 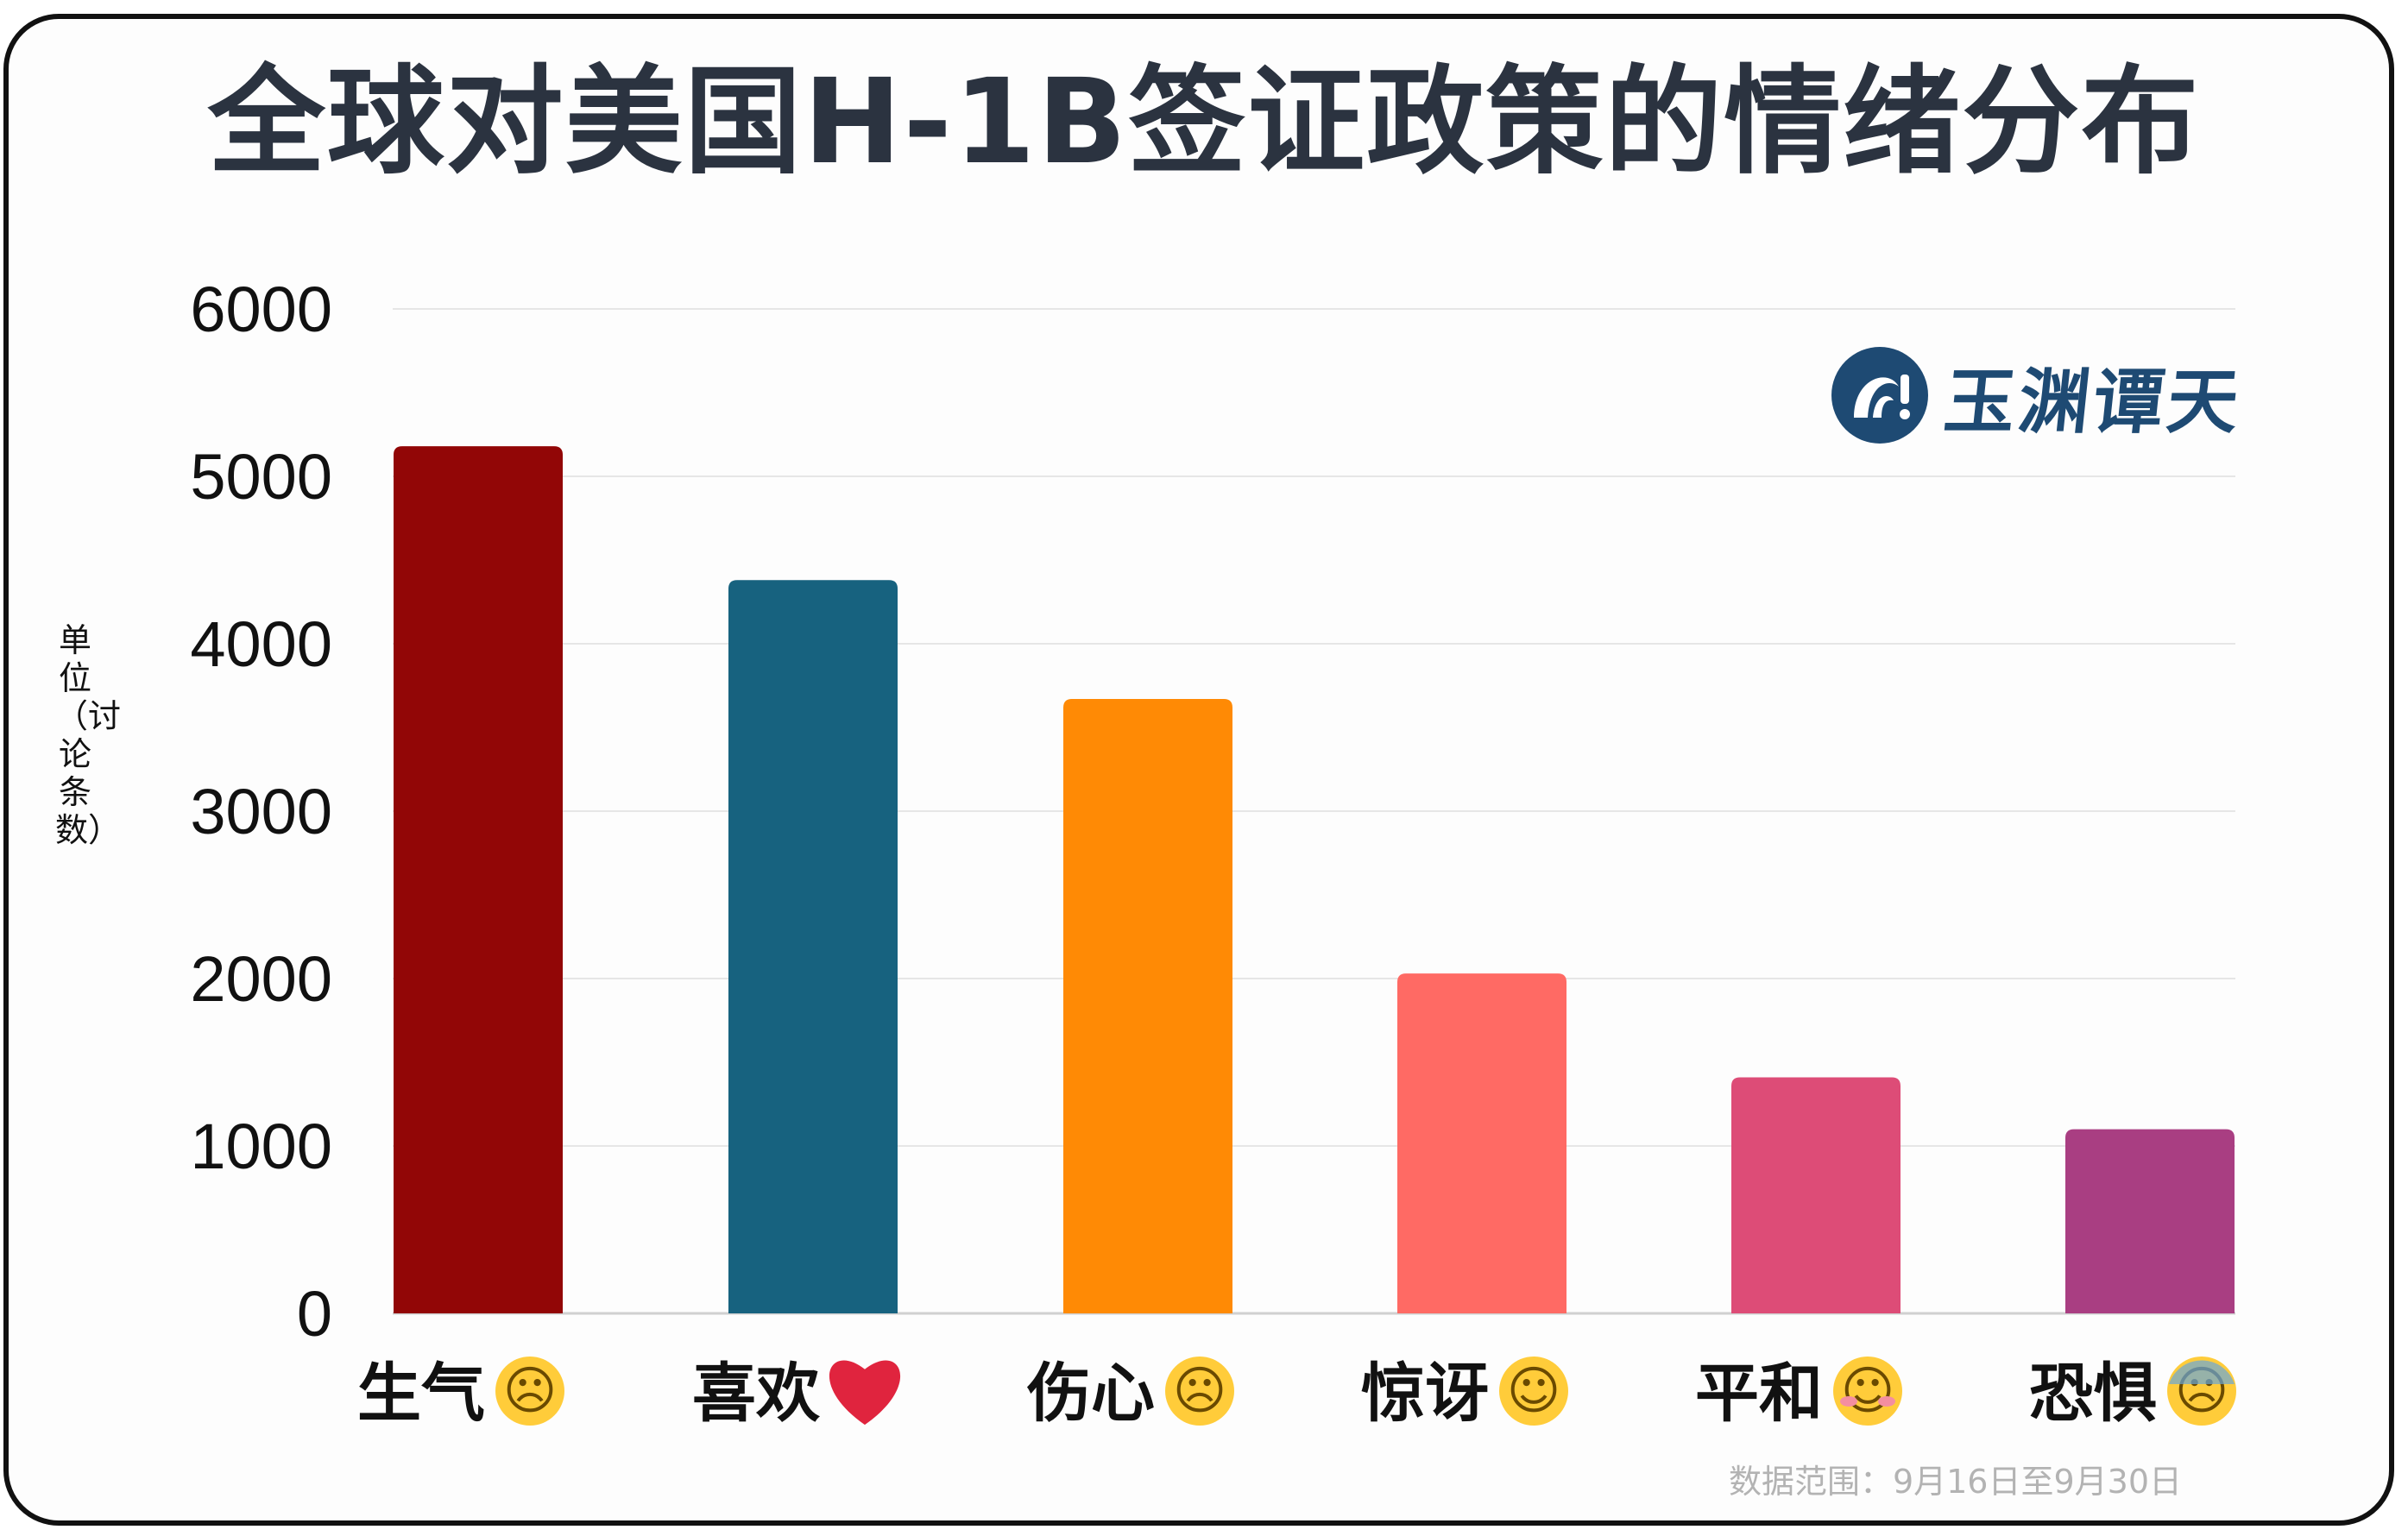 I want to click on x-tick-label: 生气 ☹, so click(x=460, y=1394).